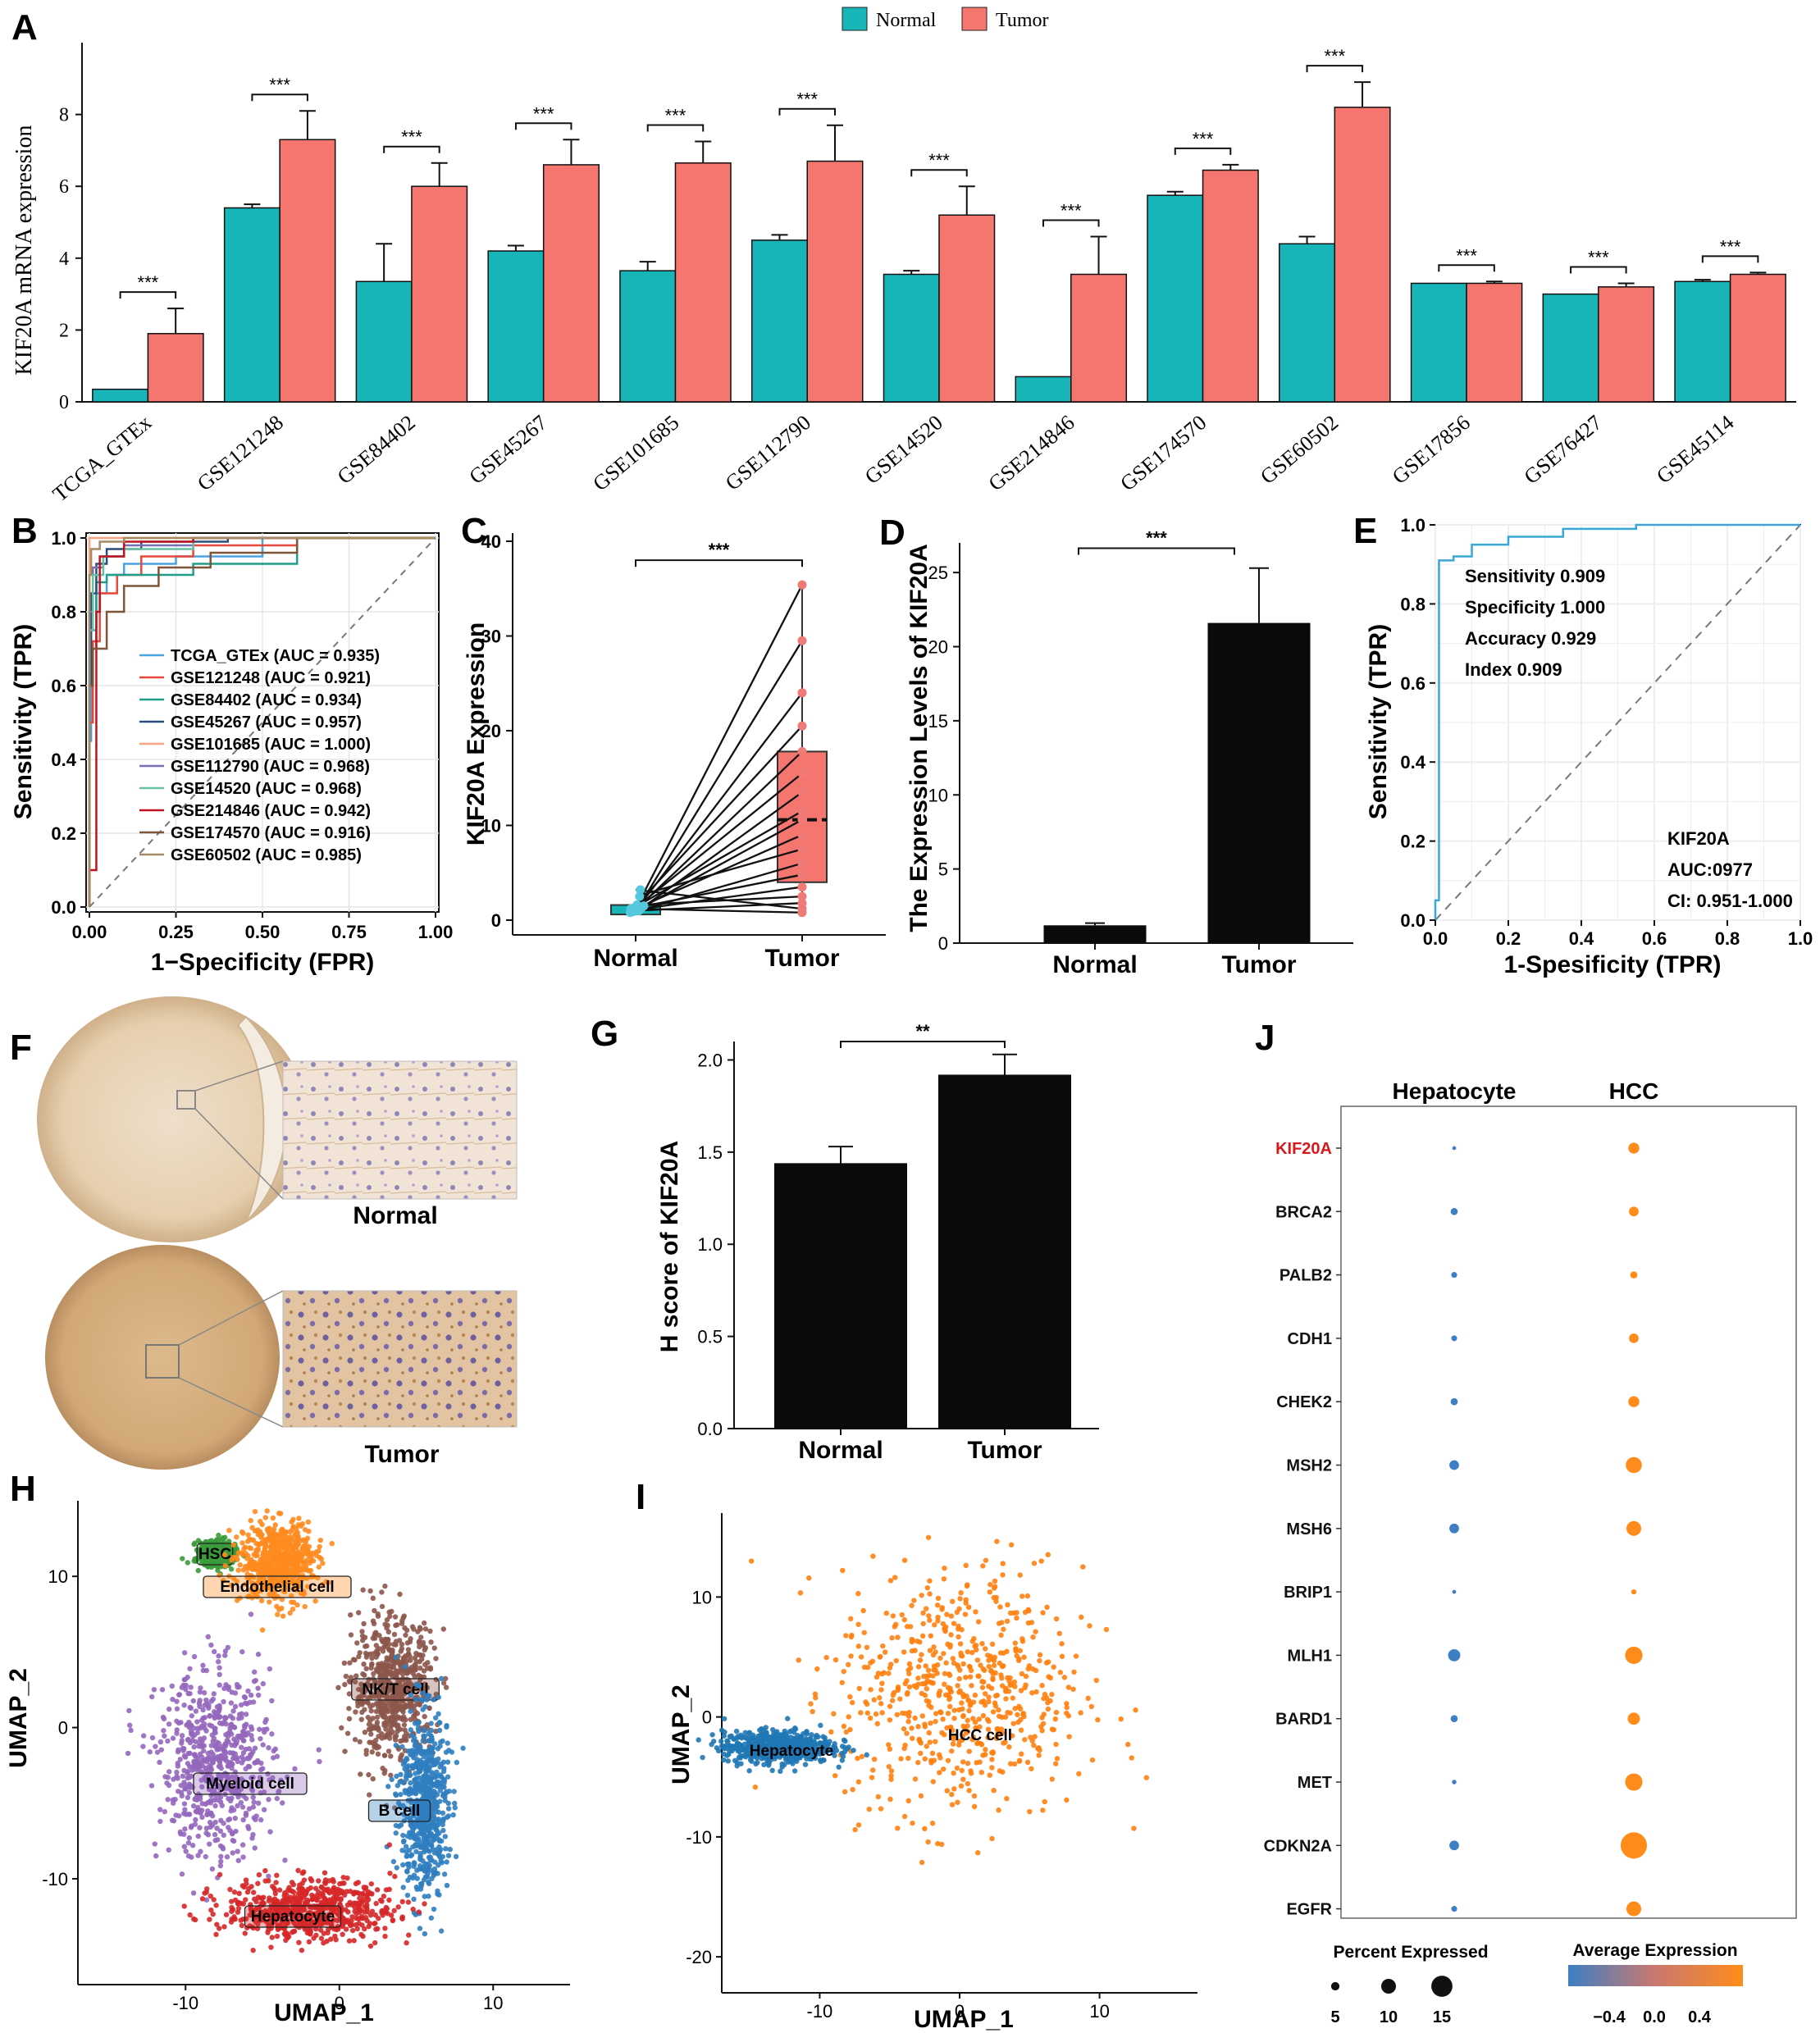 This screenshot has width=1820, height=2033. Describe the element at coordinates (439, 175) in the screenshot. I see `a-tumor-errorbar` at that location.